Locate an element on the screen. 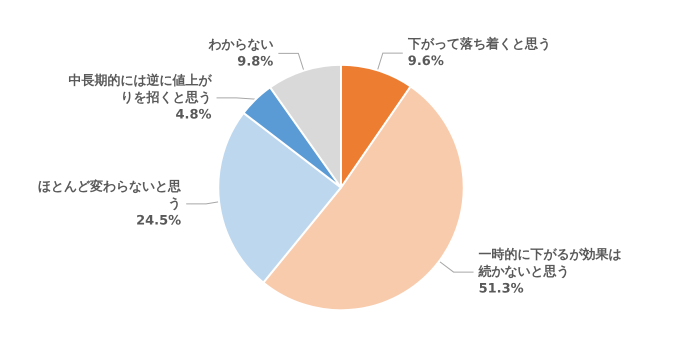  slice-label: 下がって落ち着くと思う is located at coordinates (478, 44).